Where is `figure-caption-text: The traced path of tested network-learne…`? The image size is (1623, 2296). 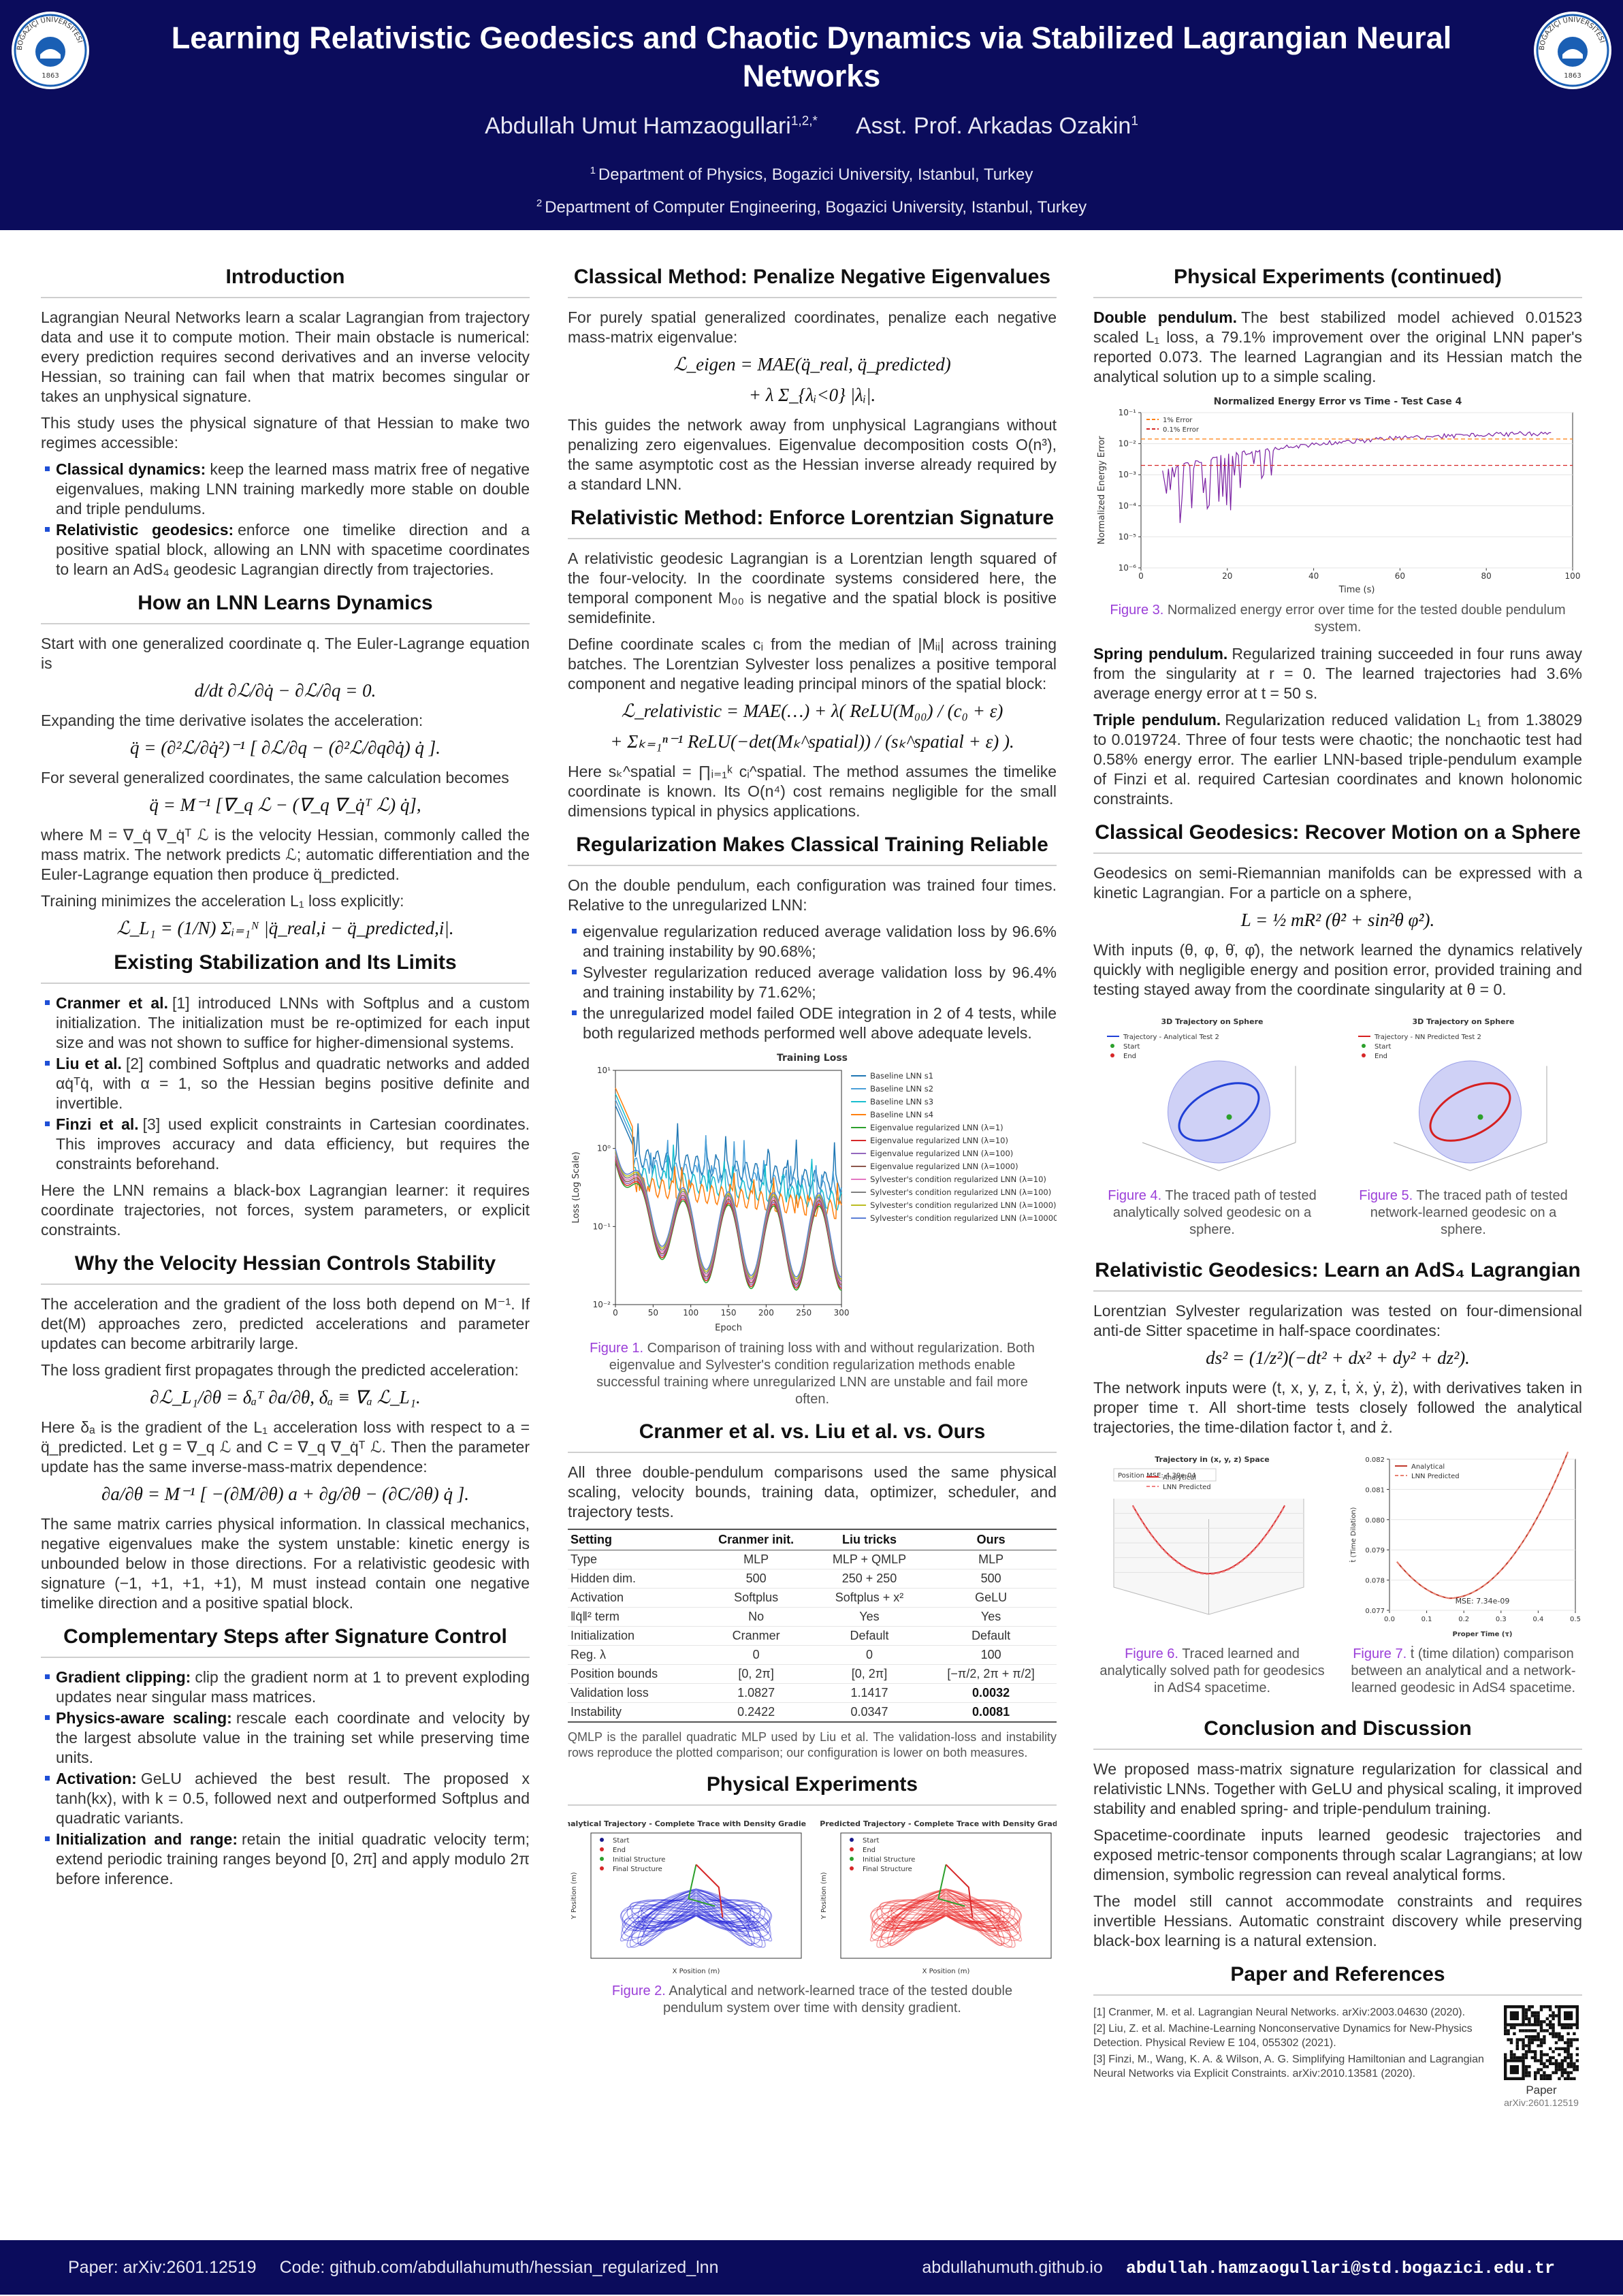
figure-caption-text: The traced path of tested network-learne… is located at coordinates (1469, 1212).